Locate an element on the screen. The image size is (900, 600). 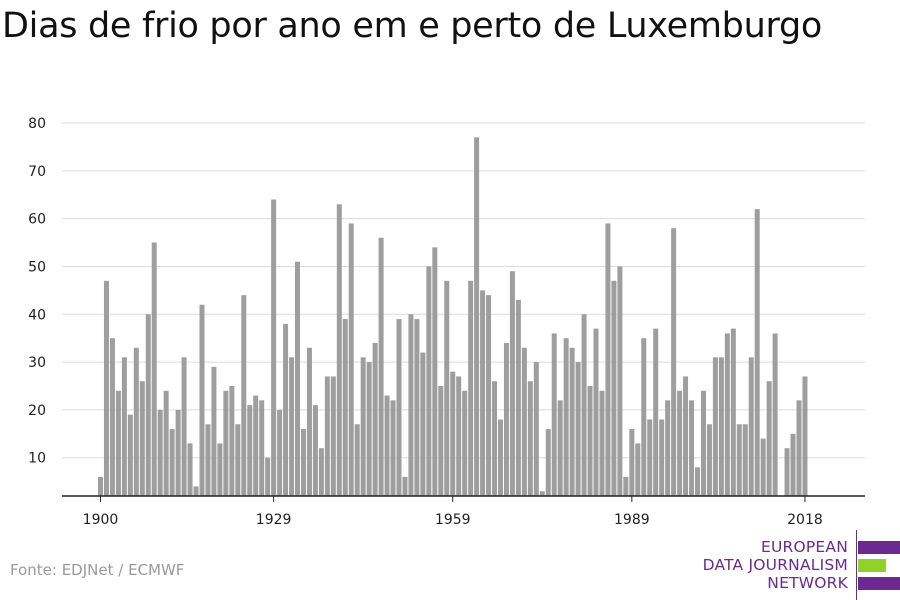
bar-1913 is located at coordinates (178, 452).